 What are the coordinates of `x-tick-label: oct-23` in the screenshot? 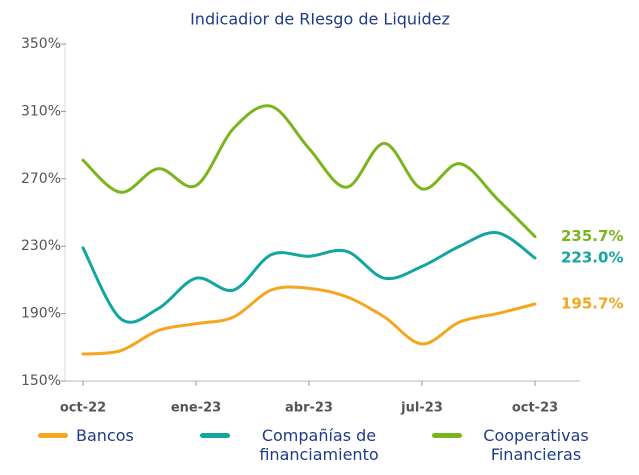 It's located at (535, 408).